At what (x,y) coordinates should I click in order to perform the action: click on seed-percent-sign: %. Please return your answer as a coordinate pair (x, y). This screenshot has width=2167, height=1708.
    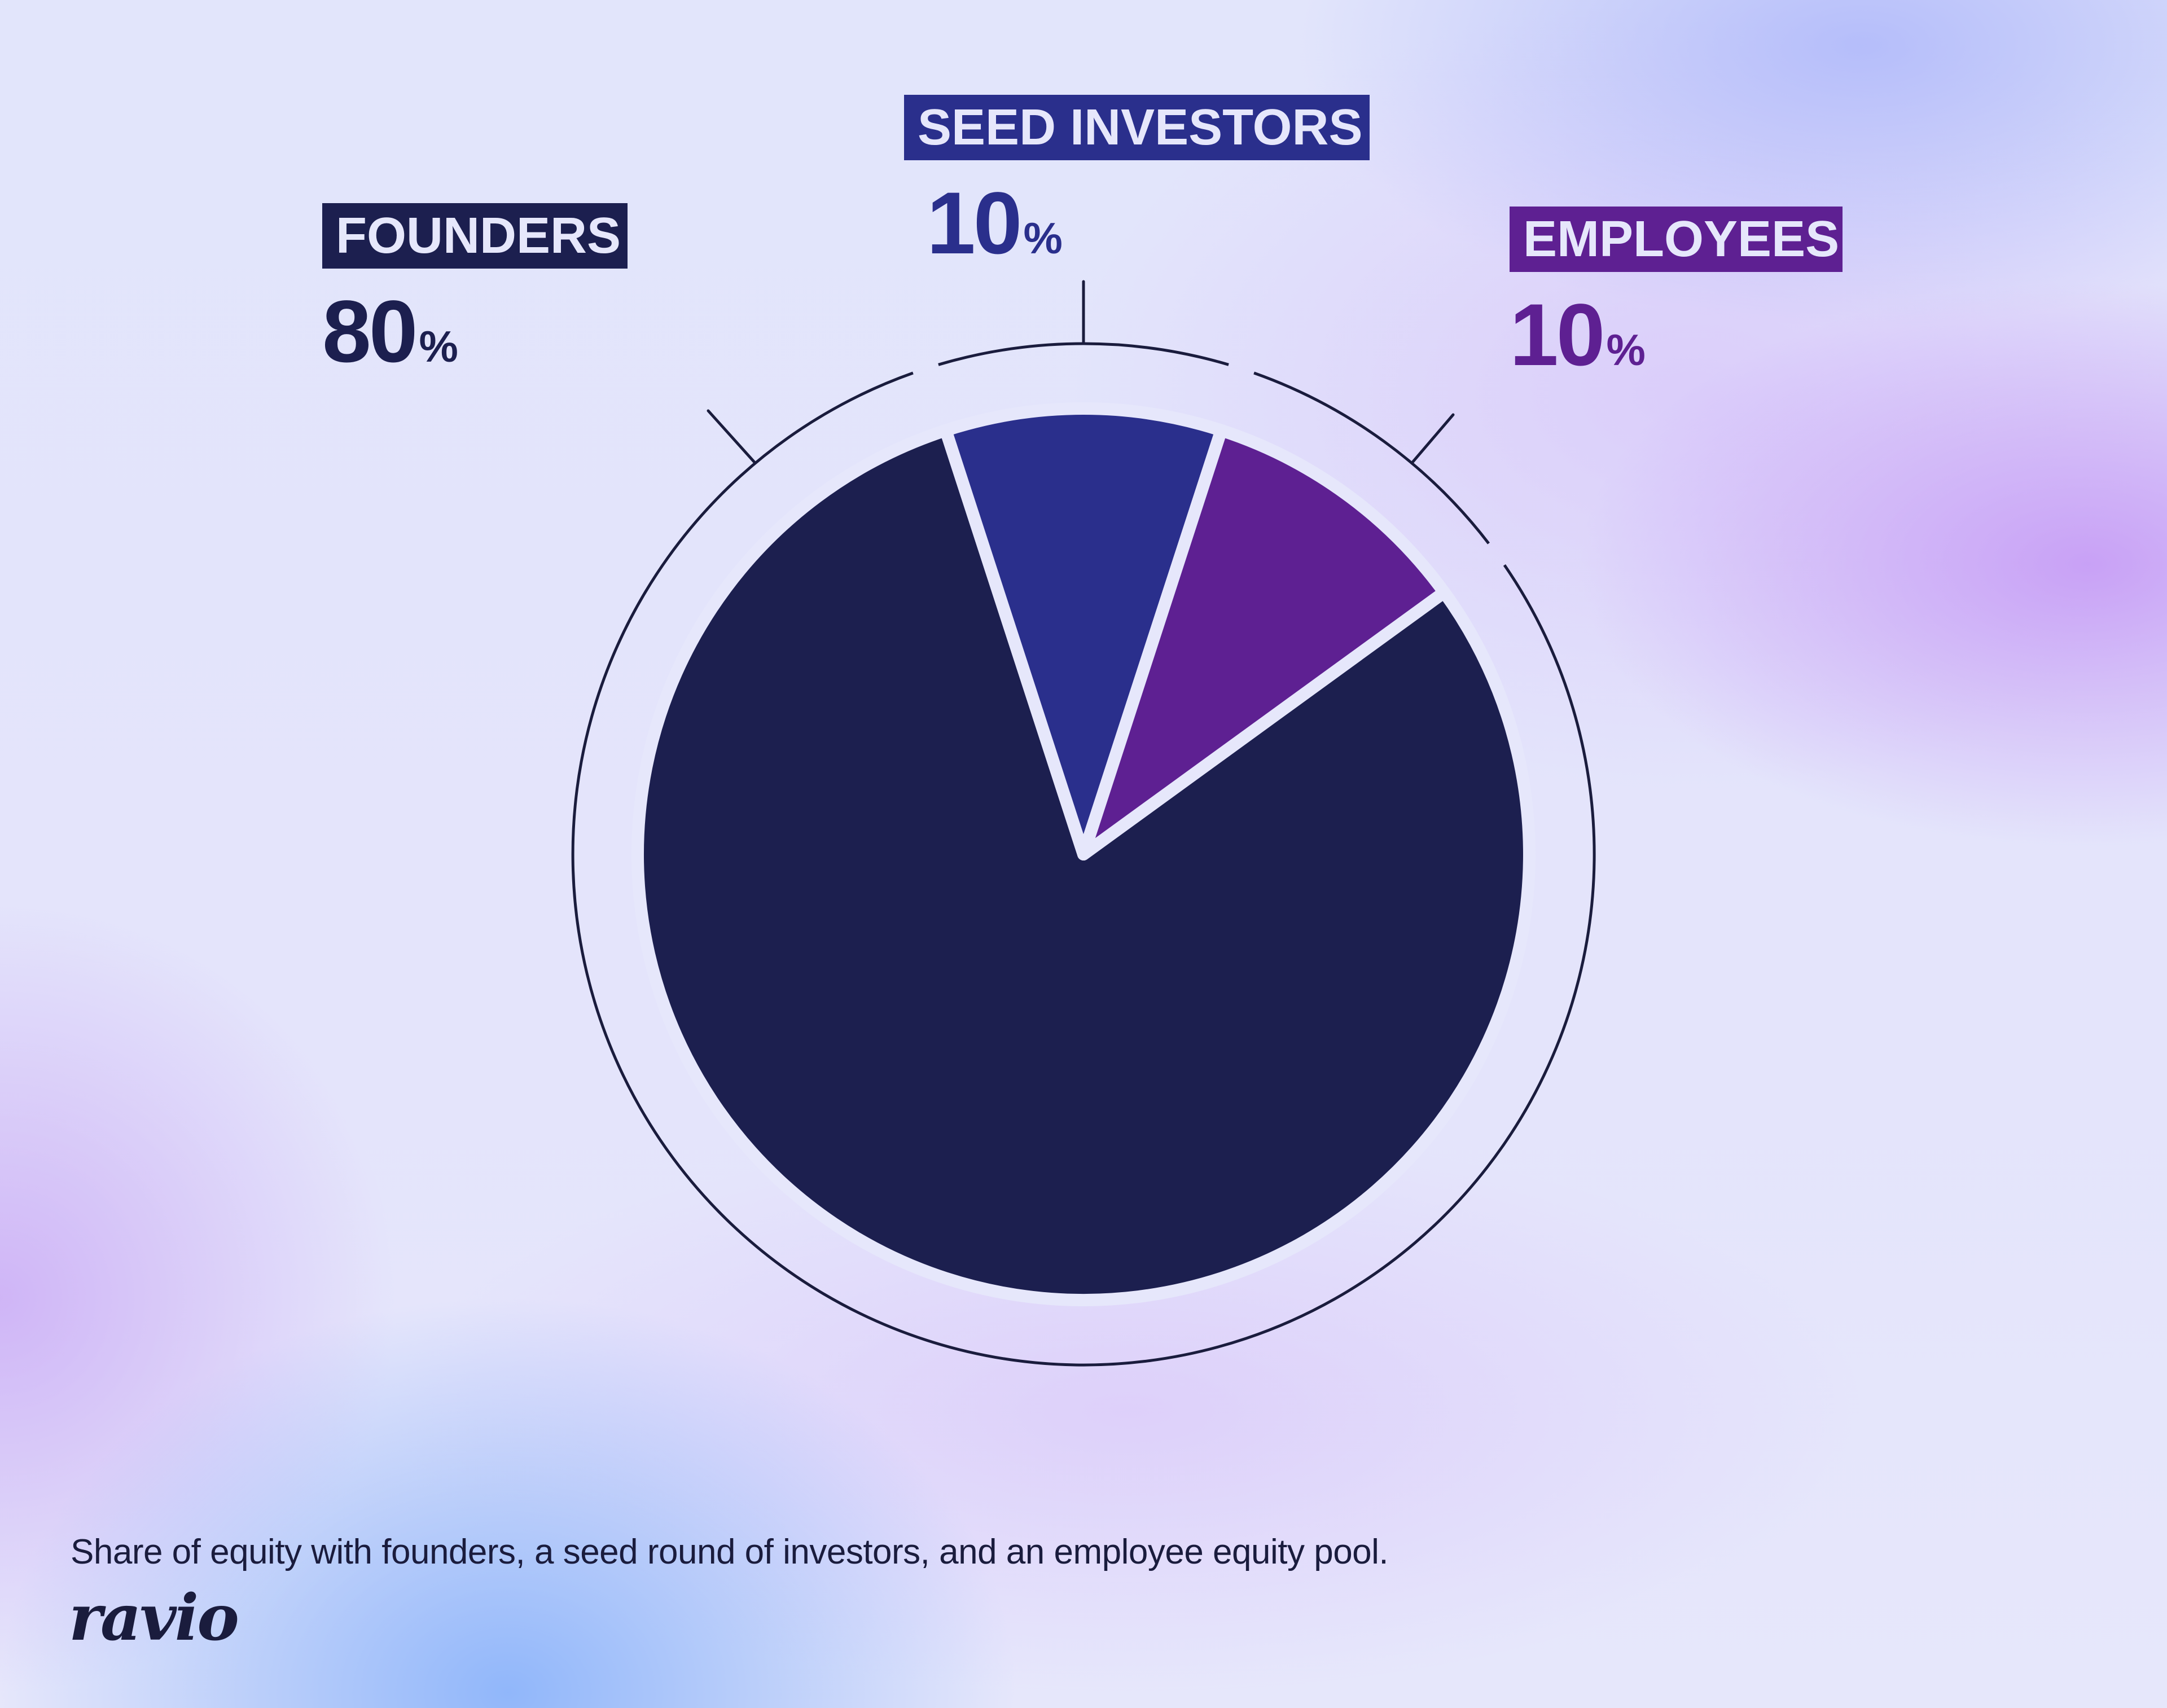
    Looking at the image, I should click on (1043, 238).